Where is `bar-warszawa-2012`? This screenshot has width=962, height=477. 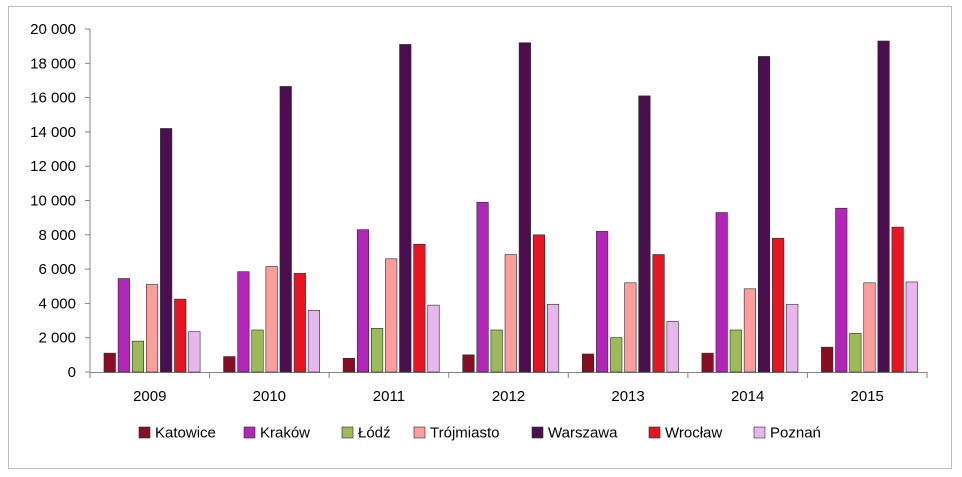
bar-warszawa-2012 is located at coordinates (524, 207).